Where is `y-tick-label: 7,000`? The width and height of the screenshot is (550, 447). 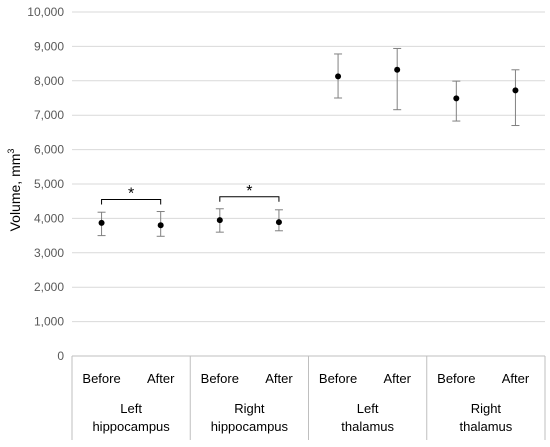
y-tick-label: 7,000 is located at coordinates (49, 115).